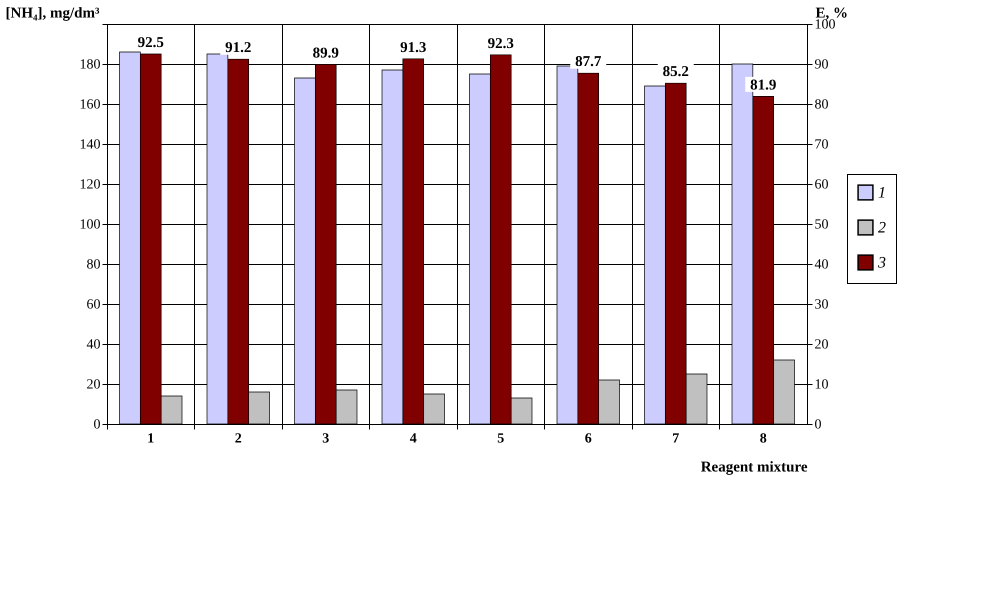 The height and width of the screenshot is (604, 995). What do you see at coordinates (881, 263) in the screenshot?
I see `legend-label: 3` at bounding box center [881, 263].